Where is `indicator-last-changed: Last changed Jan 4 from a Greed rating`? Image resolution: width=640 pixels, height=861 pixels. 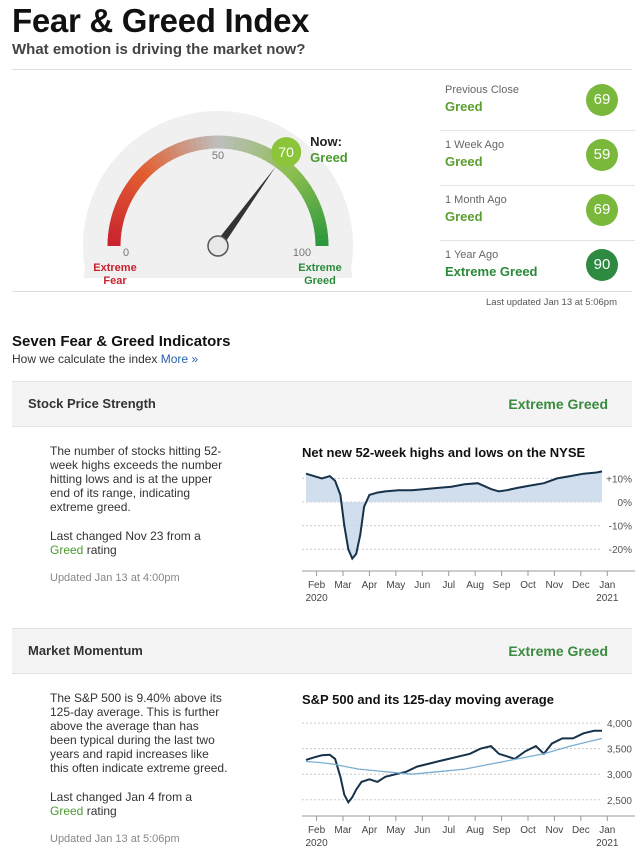
indicator-last-changed: Last changed Jan 4 from a Greed rating is located at coordinates (121, 804).